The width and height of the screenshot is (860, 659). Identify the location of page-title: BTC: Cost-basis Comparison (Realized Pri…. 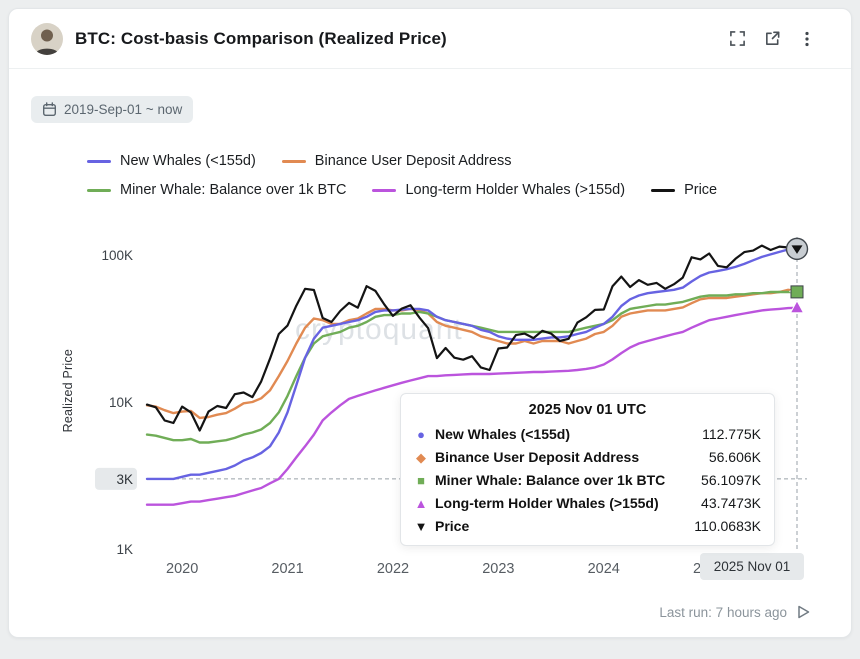
(261, 38).